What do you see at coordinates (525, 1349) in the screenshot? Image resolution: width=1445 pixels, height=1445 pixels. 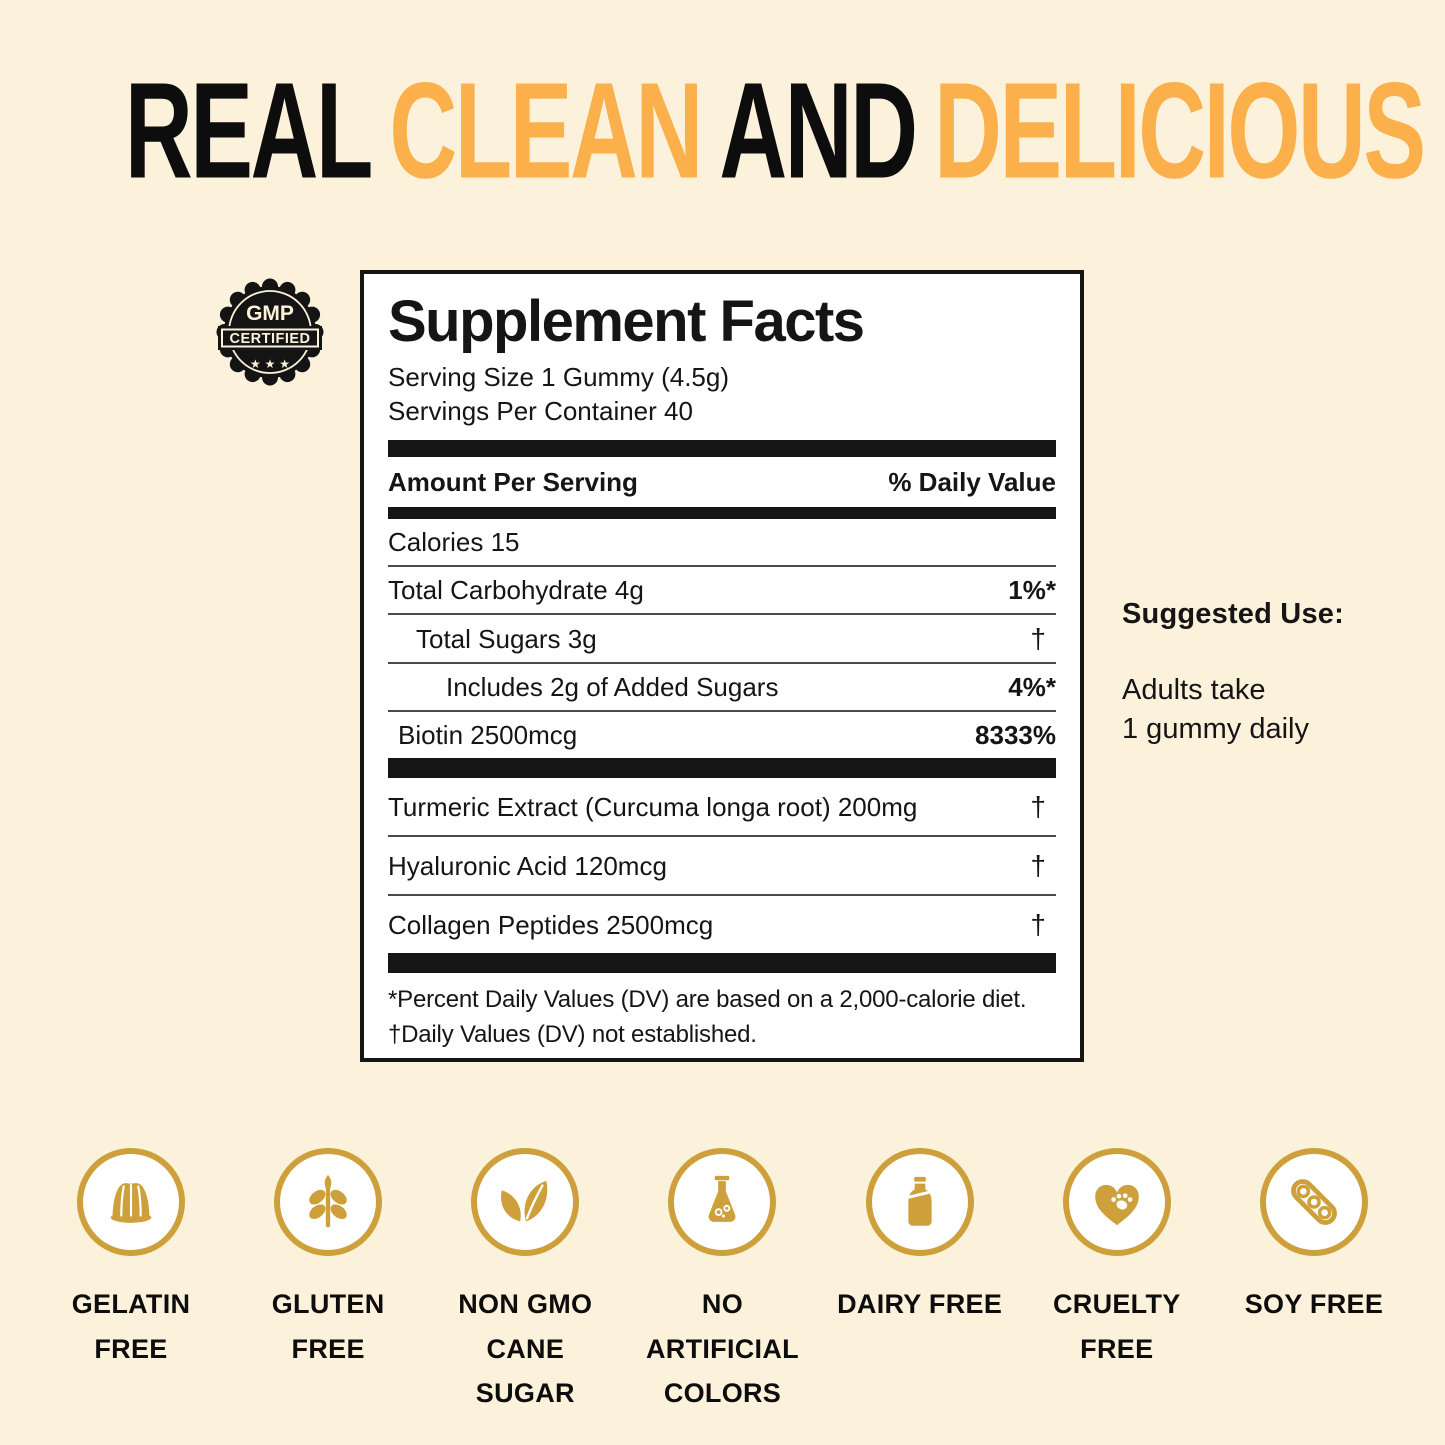 I see `badge-label: NON GMO CANE SUGAR` at bounding box center [525, 1349].